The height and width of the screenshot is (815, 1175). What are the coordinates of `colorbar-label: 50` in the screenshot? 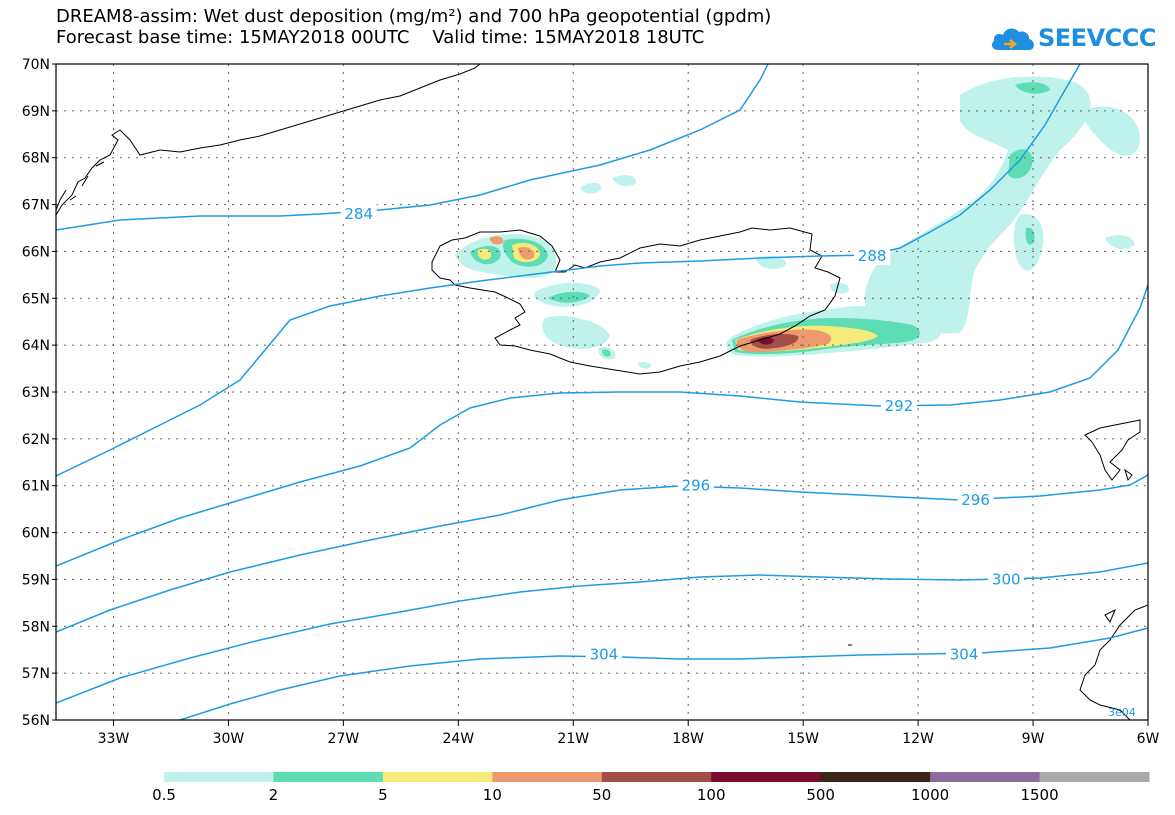 It's located at (601, 795).